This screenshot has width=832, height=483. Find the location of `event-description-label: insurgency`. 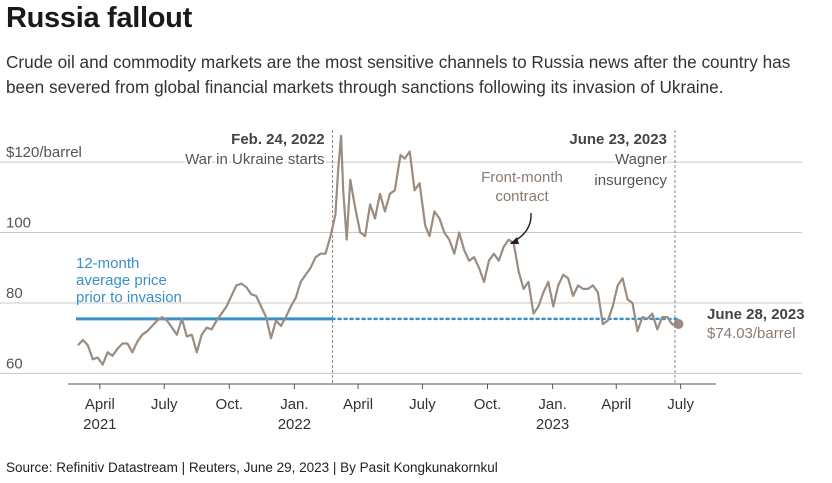

event-description-label: insurgency is located at coordinates (630, 180).